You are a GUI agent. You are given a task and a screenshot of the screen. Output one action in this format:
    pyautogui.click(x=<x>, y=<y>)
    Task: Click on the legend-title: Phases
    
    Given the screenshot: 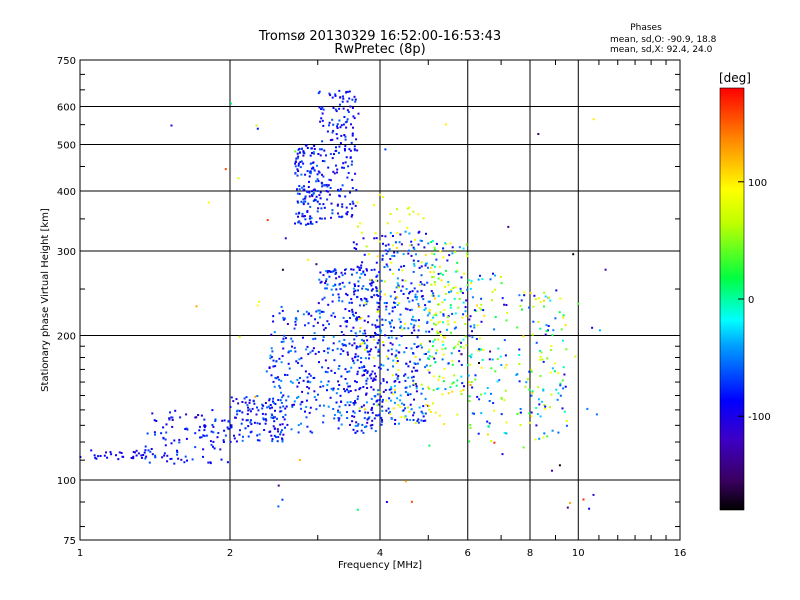 What is the action you would take?
    pyautogui.click(x=646, y=28)
    